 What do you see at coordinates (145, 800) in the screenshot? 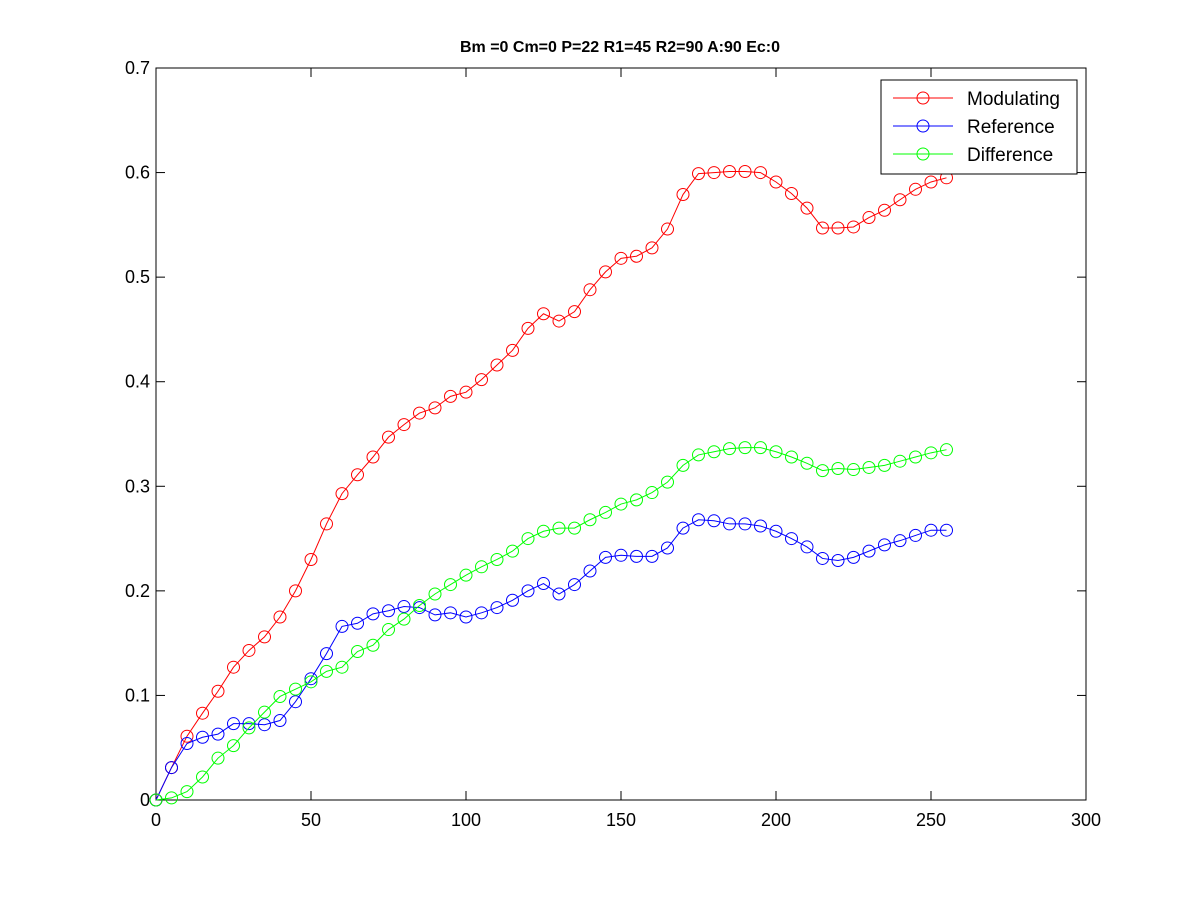
I see `y-tick-label: 0` at bounding box center [145, 800].